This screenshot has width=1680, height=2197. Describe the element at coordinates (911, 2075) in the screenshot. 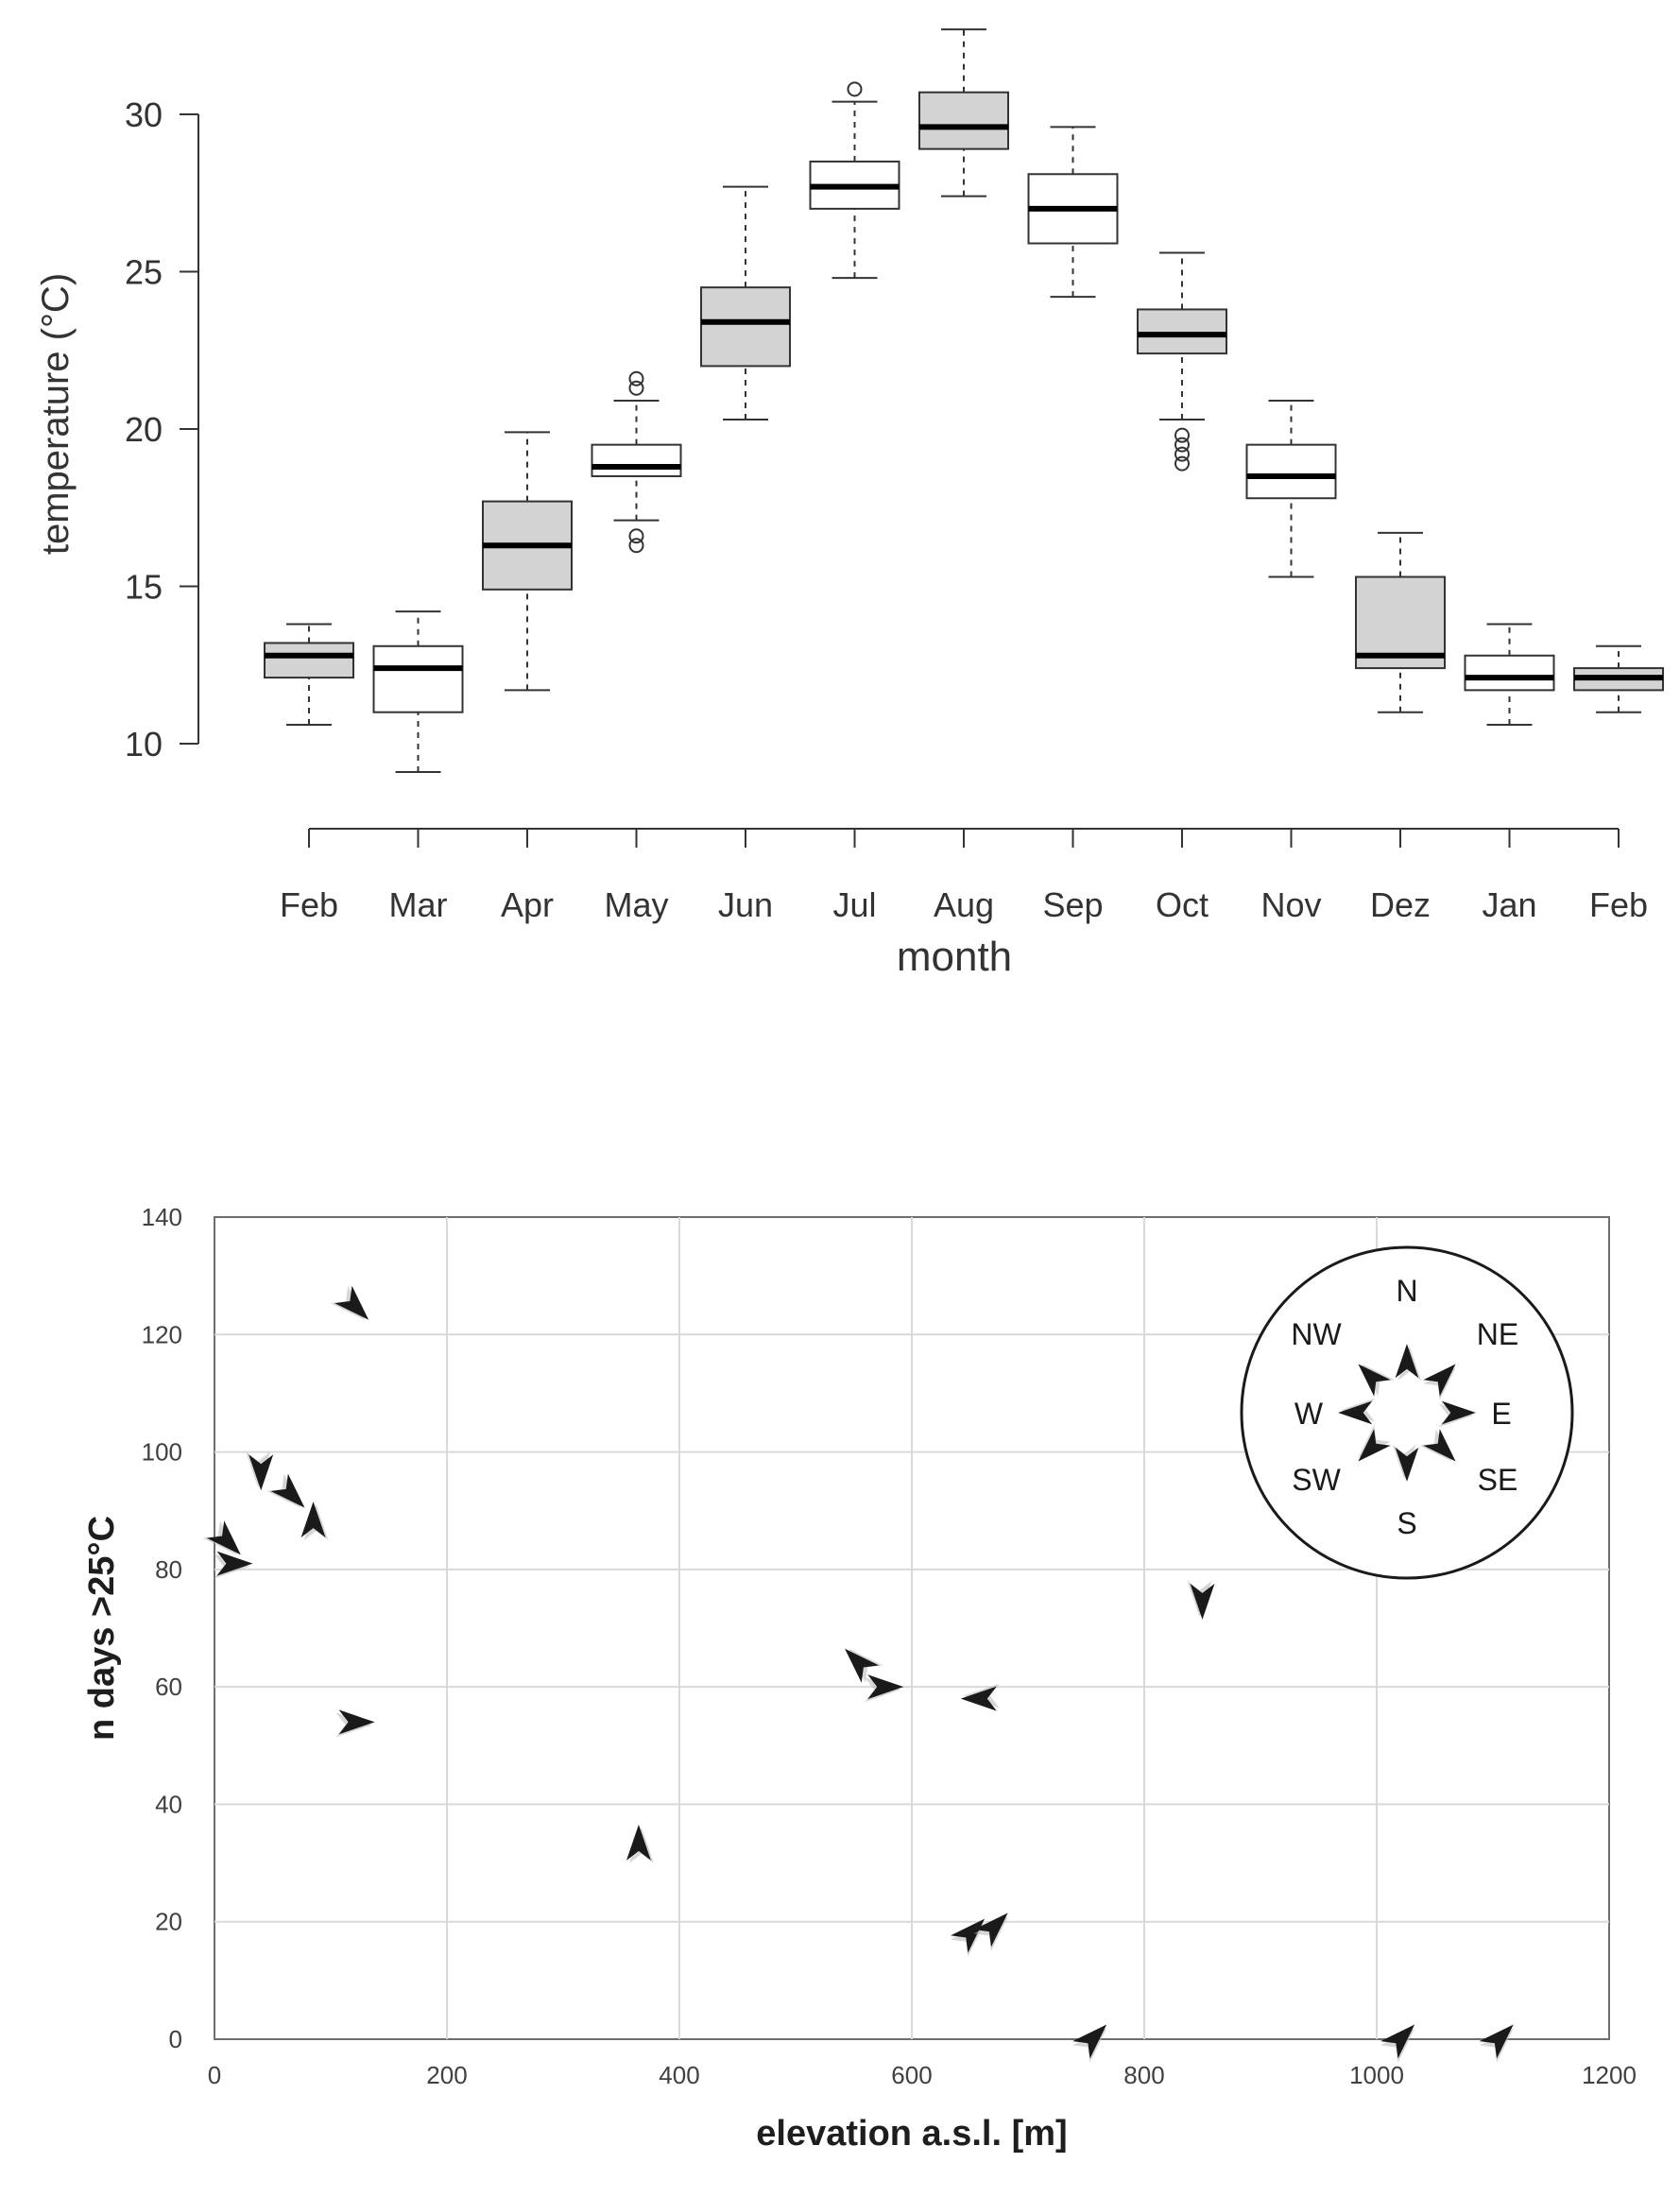

I see `x-tick-label: 600` at that location.